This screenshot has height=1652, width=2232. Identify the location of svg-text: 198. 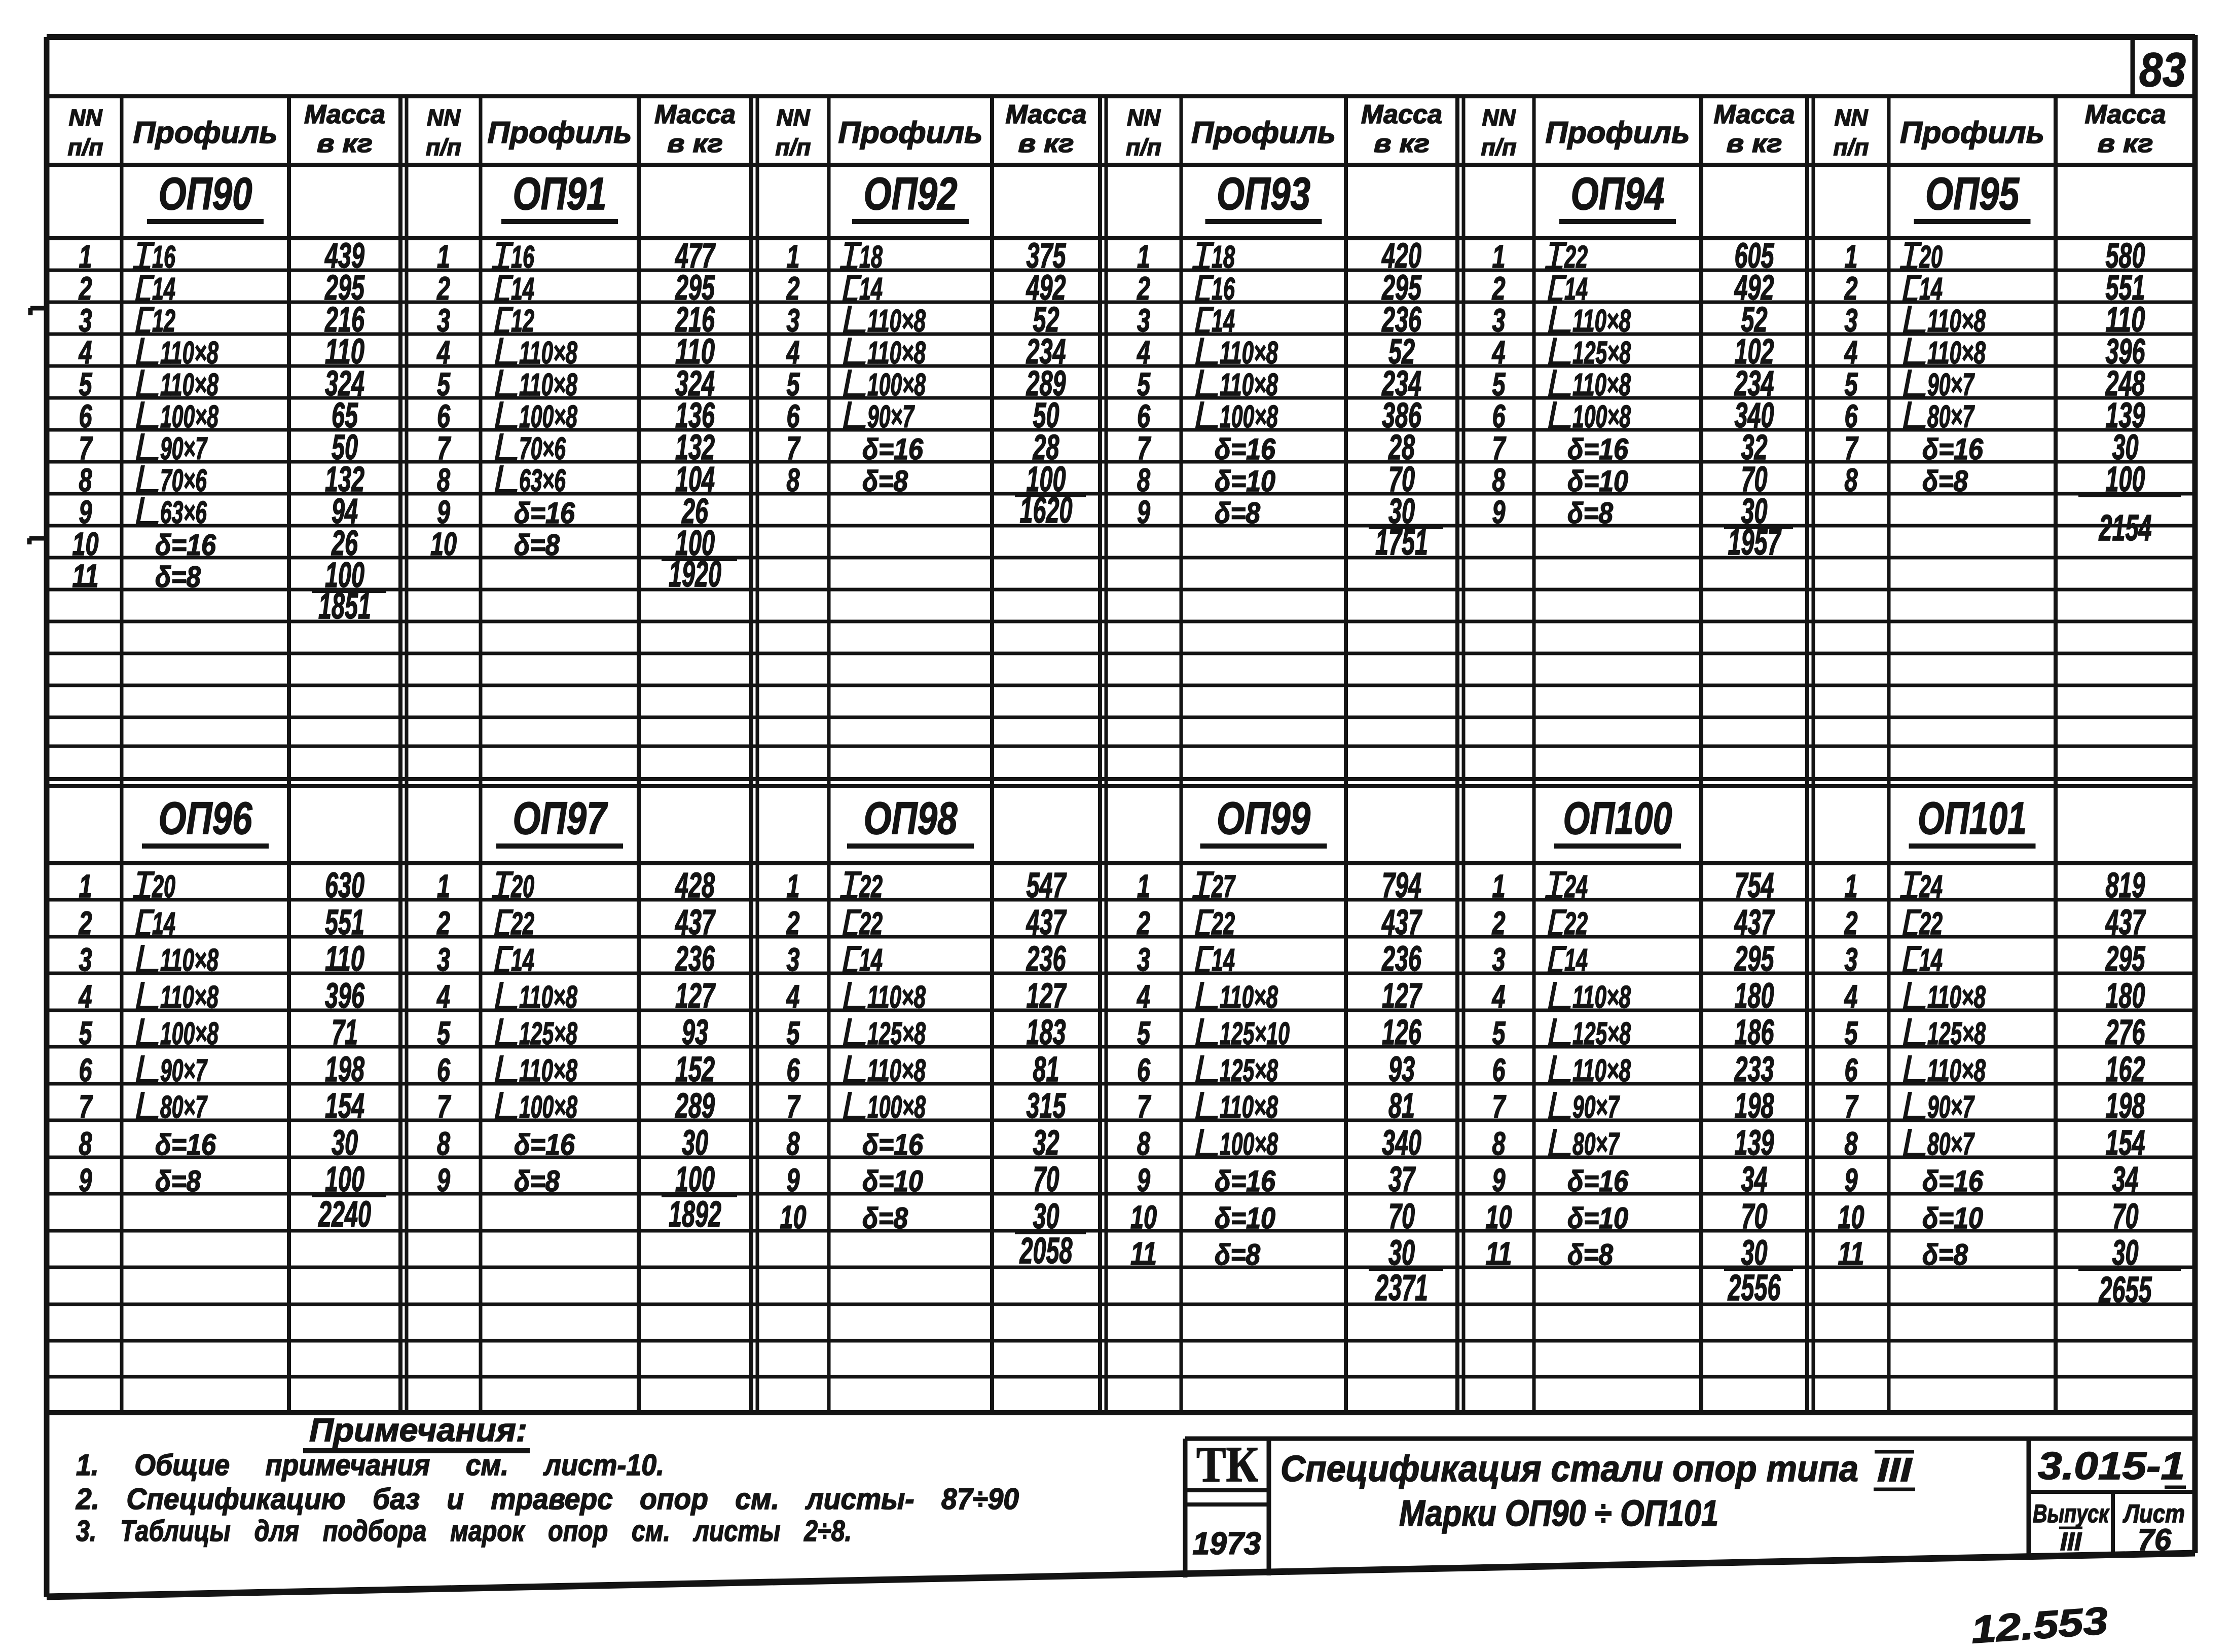
(345, 1069).